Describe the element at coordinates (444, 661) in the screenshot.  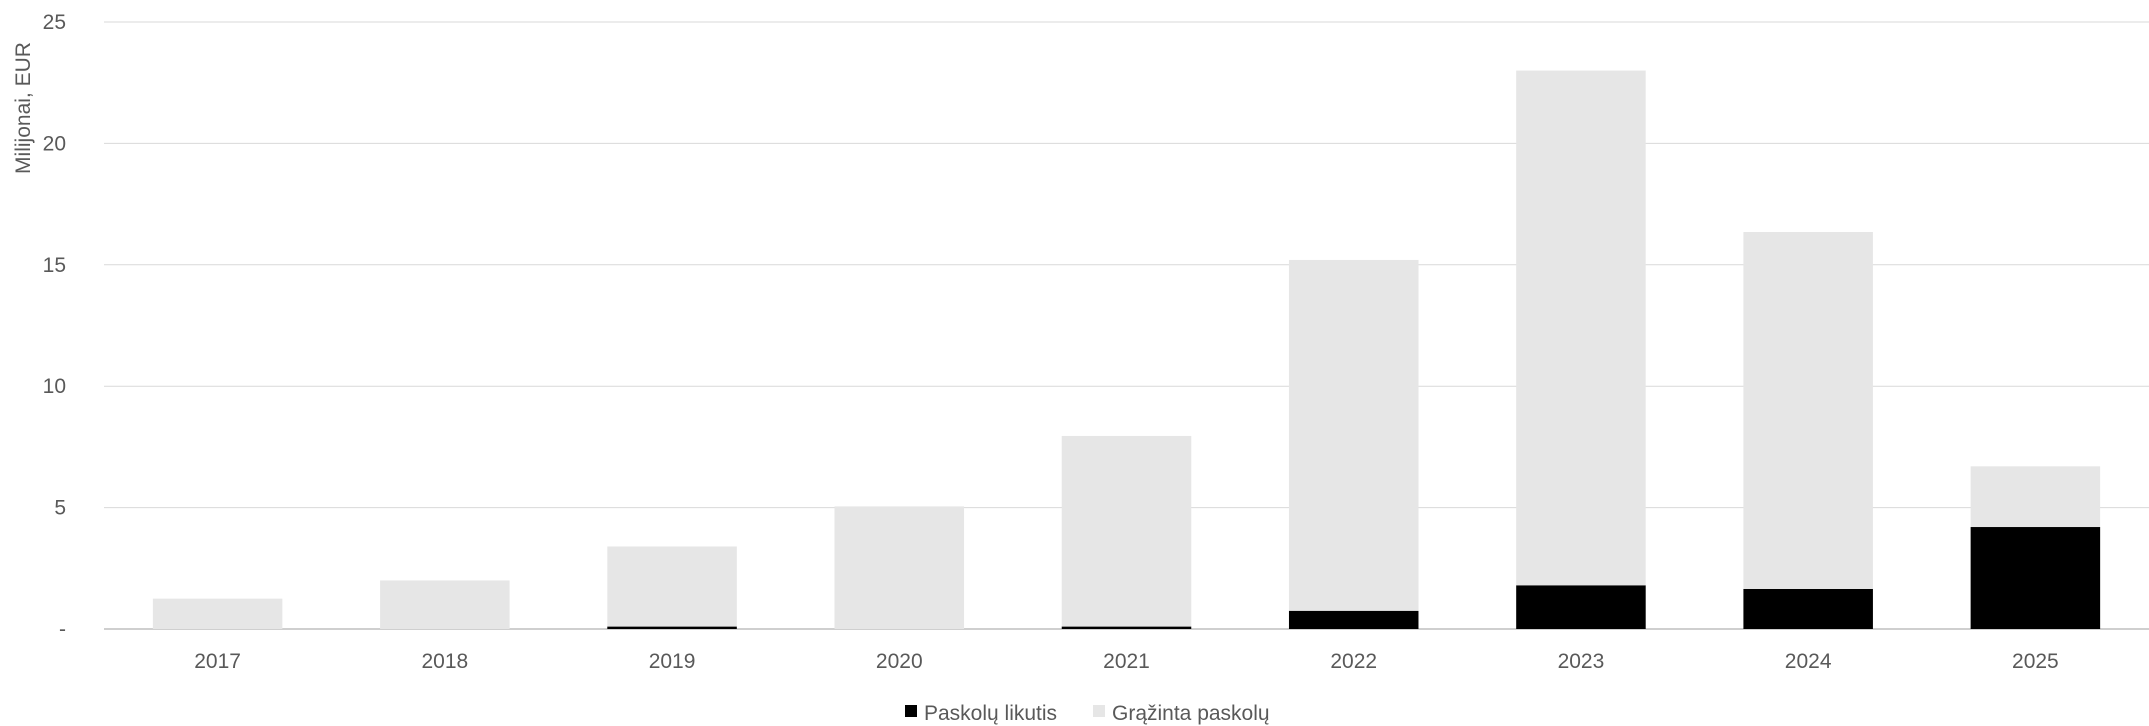
I see `x-tick-label: 2018` at that location.